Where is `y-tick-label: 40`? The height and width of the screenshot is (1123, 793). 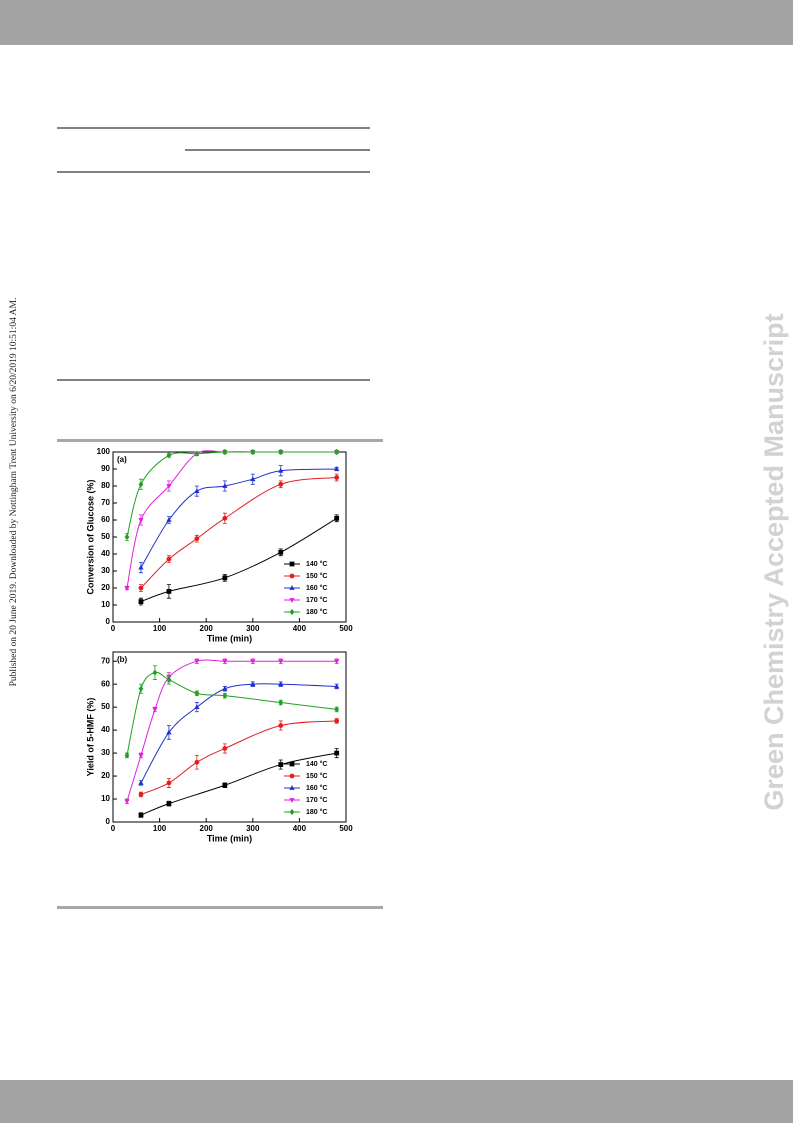 y-tick-label: 40 is located at coordinates (105, 729).